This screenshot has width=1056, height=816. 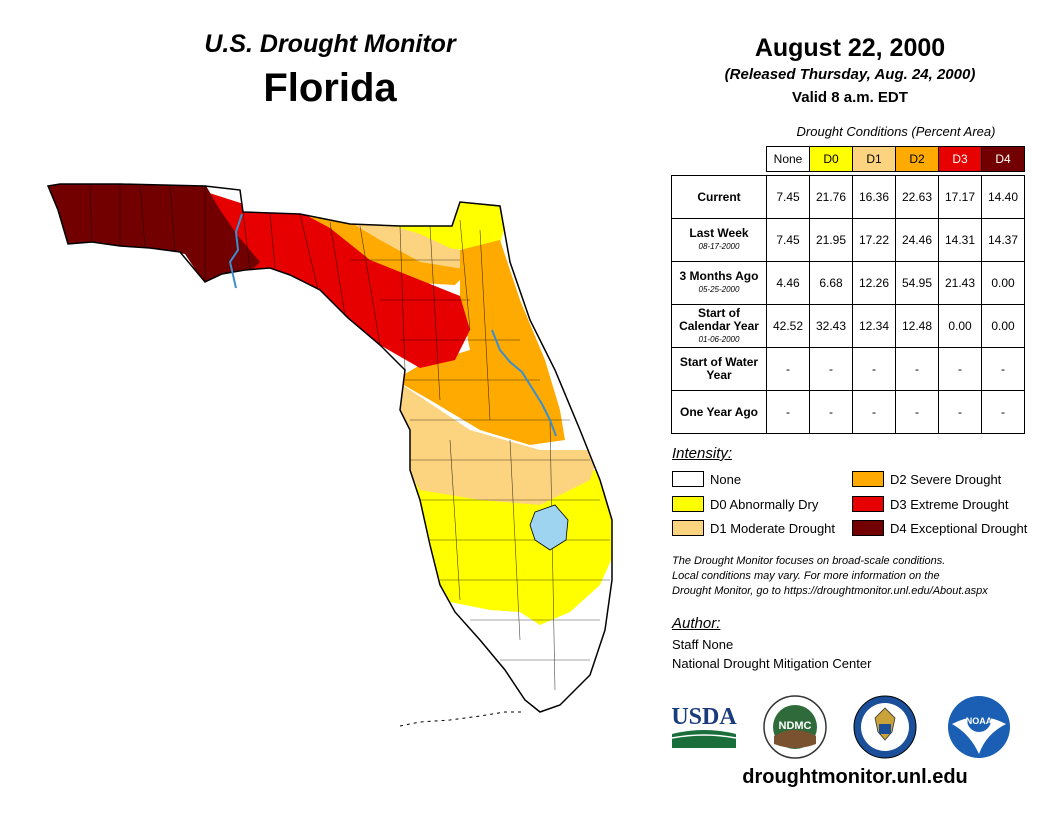 I want to click on legend-item-d1: D1 Moderate Drought, so click(x=753, y=528).